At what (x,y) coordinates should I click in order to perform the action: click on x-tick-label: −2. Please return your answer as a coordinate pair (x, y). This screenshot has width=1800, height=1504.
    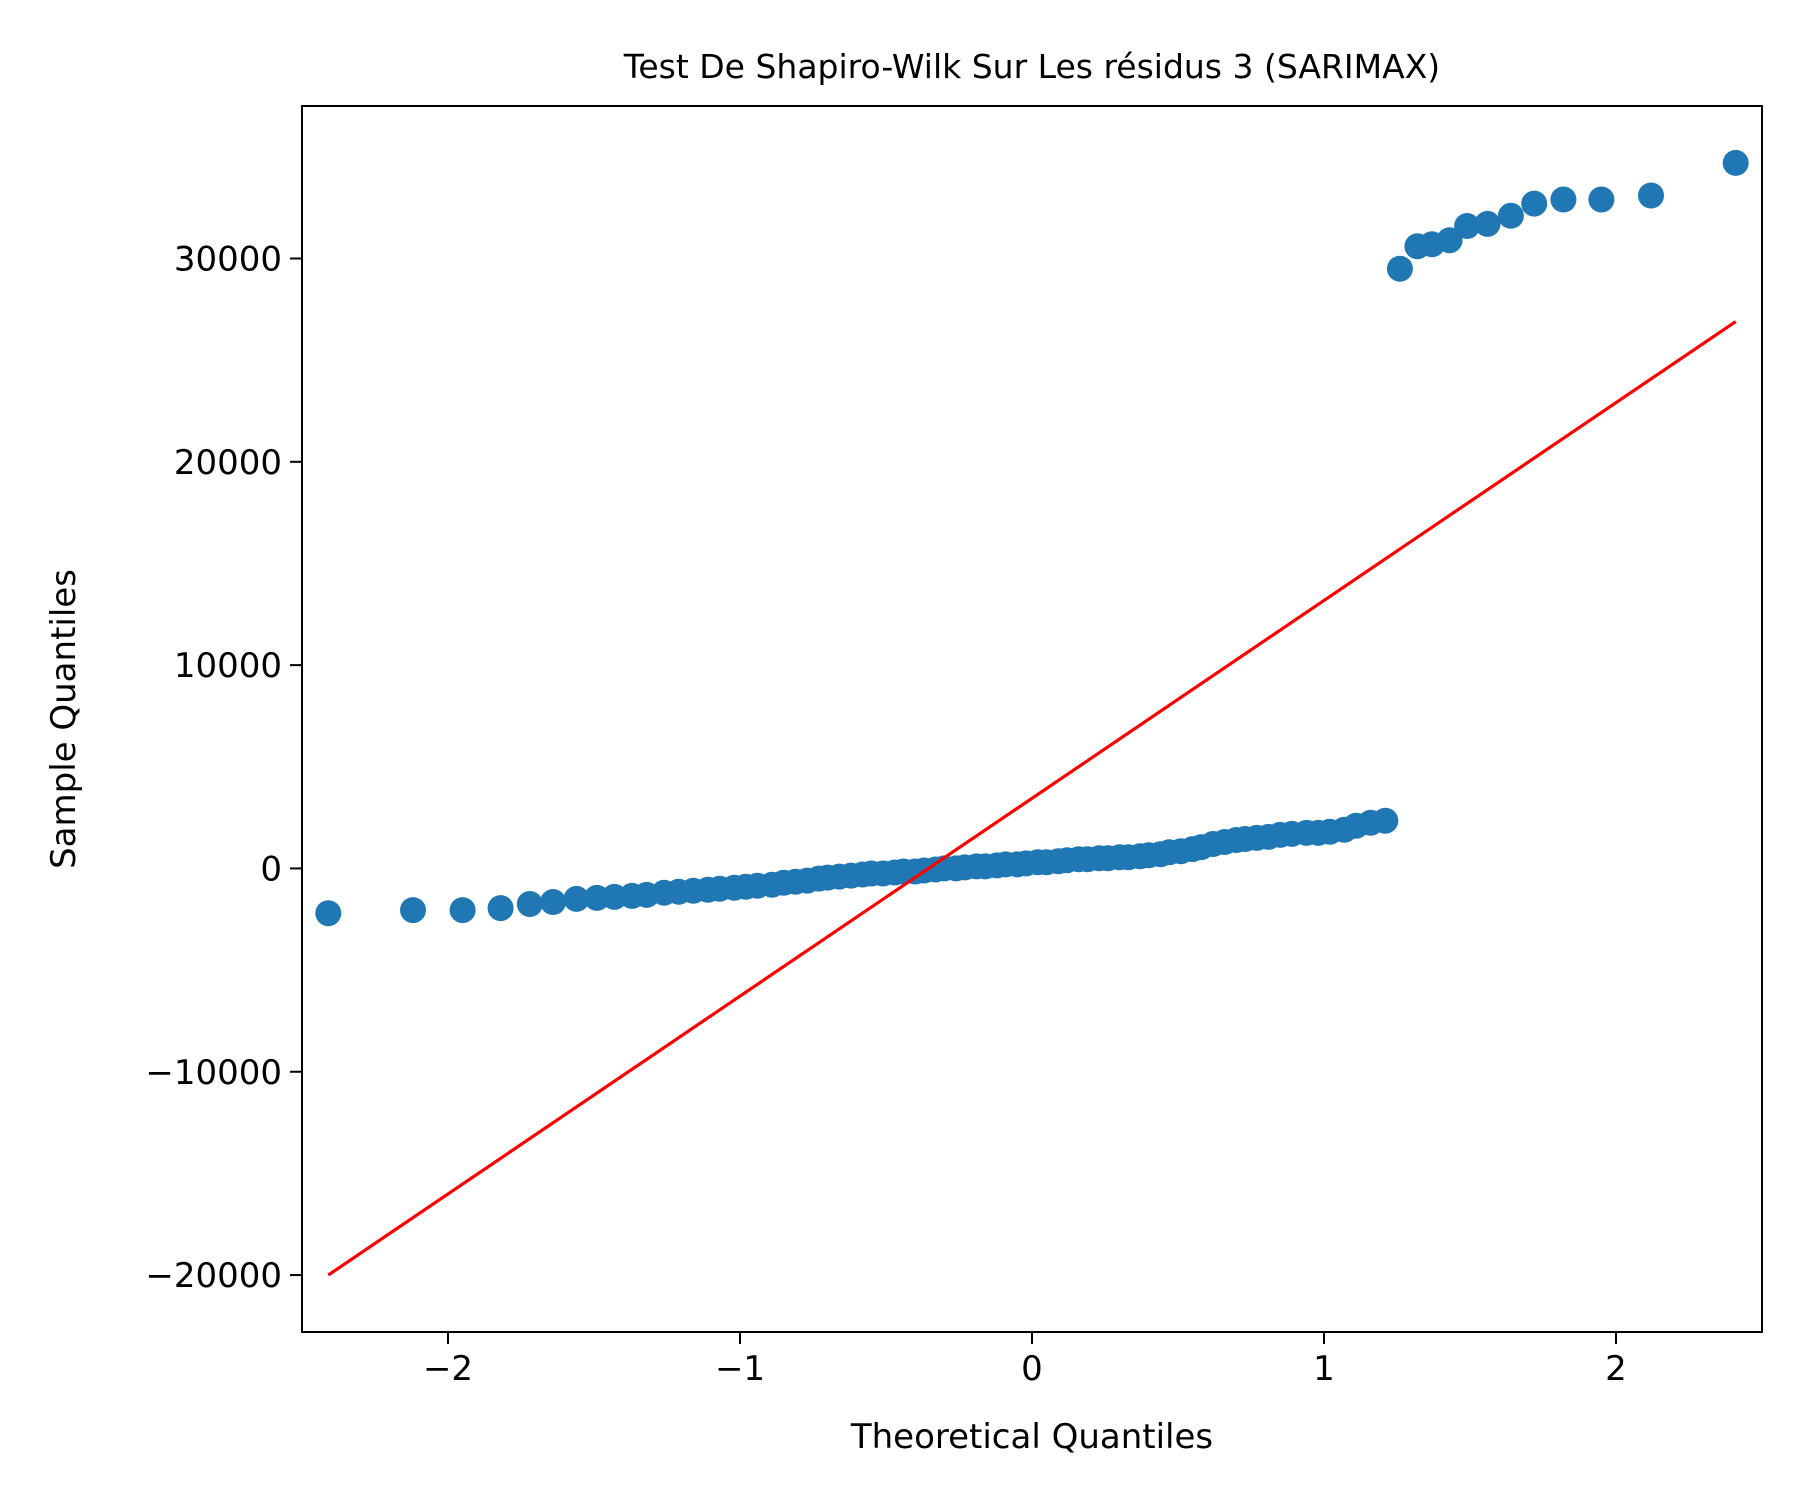
    Looking at the image, I should click on (448, 1369).